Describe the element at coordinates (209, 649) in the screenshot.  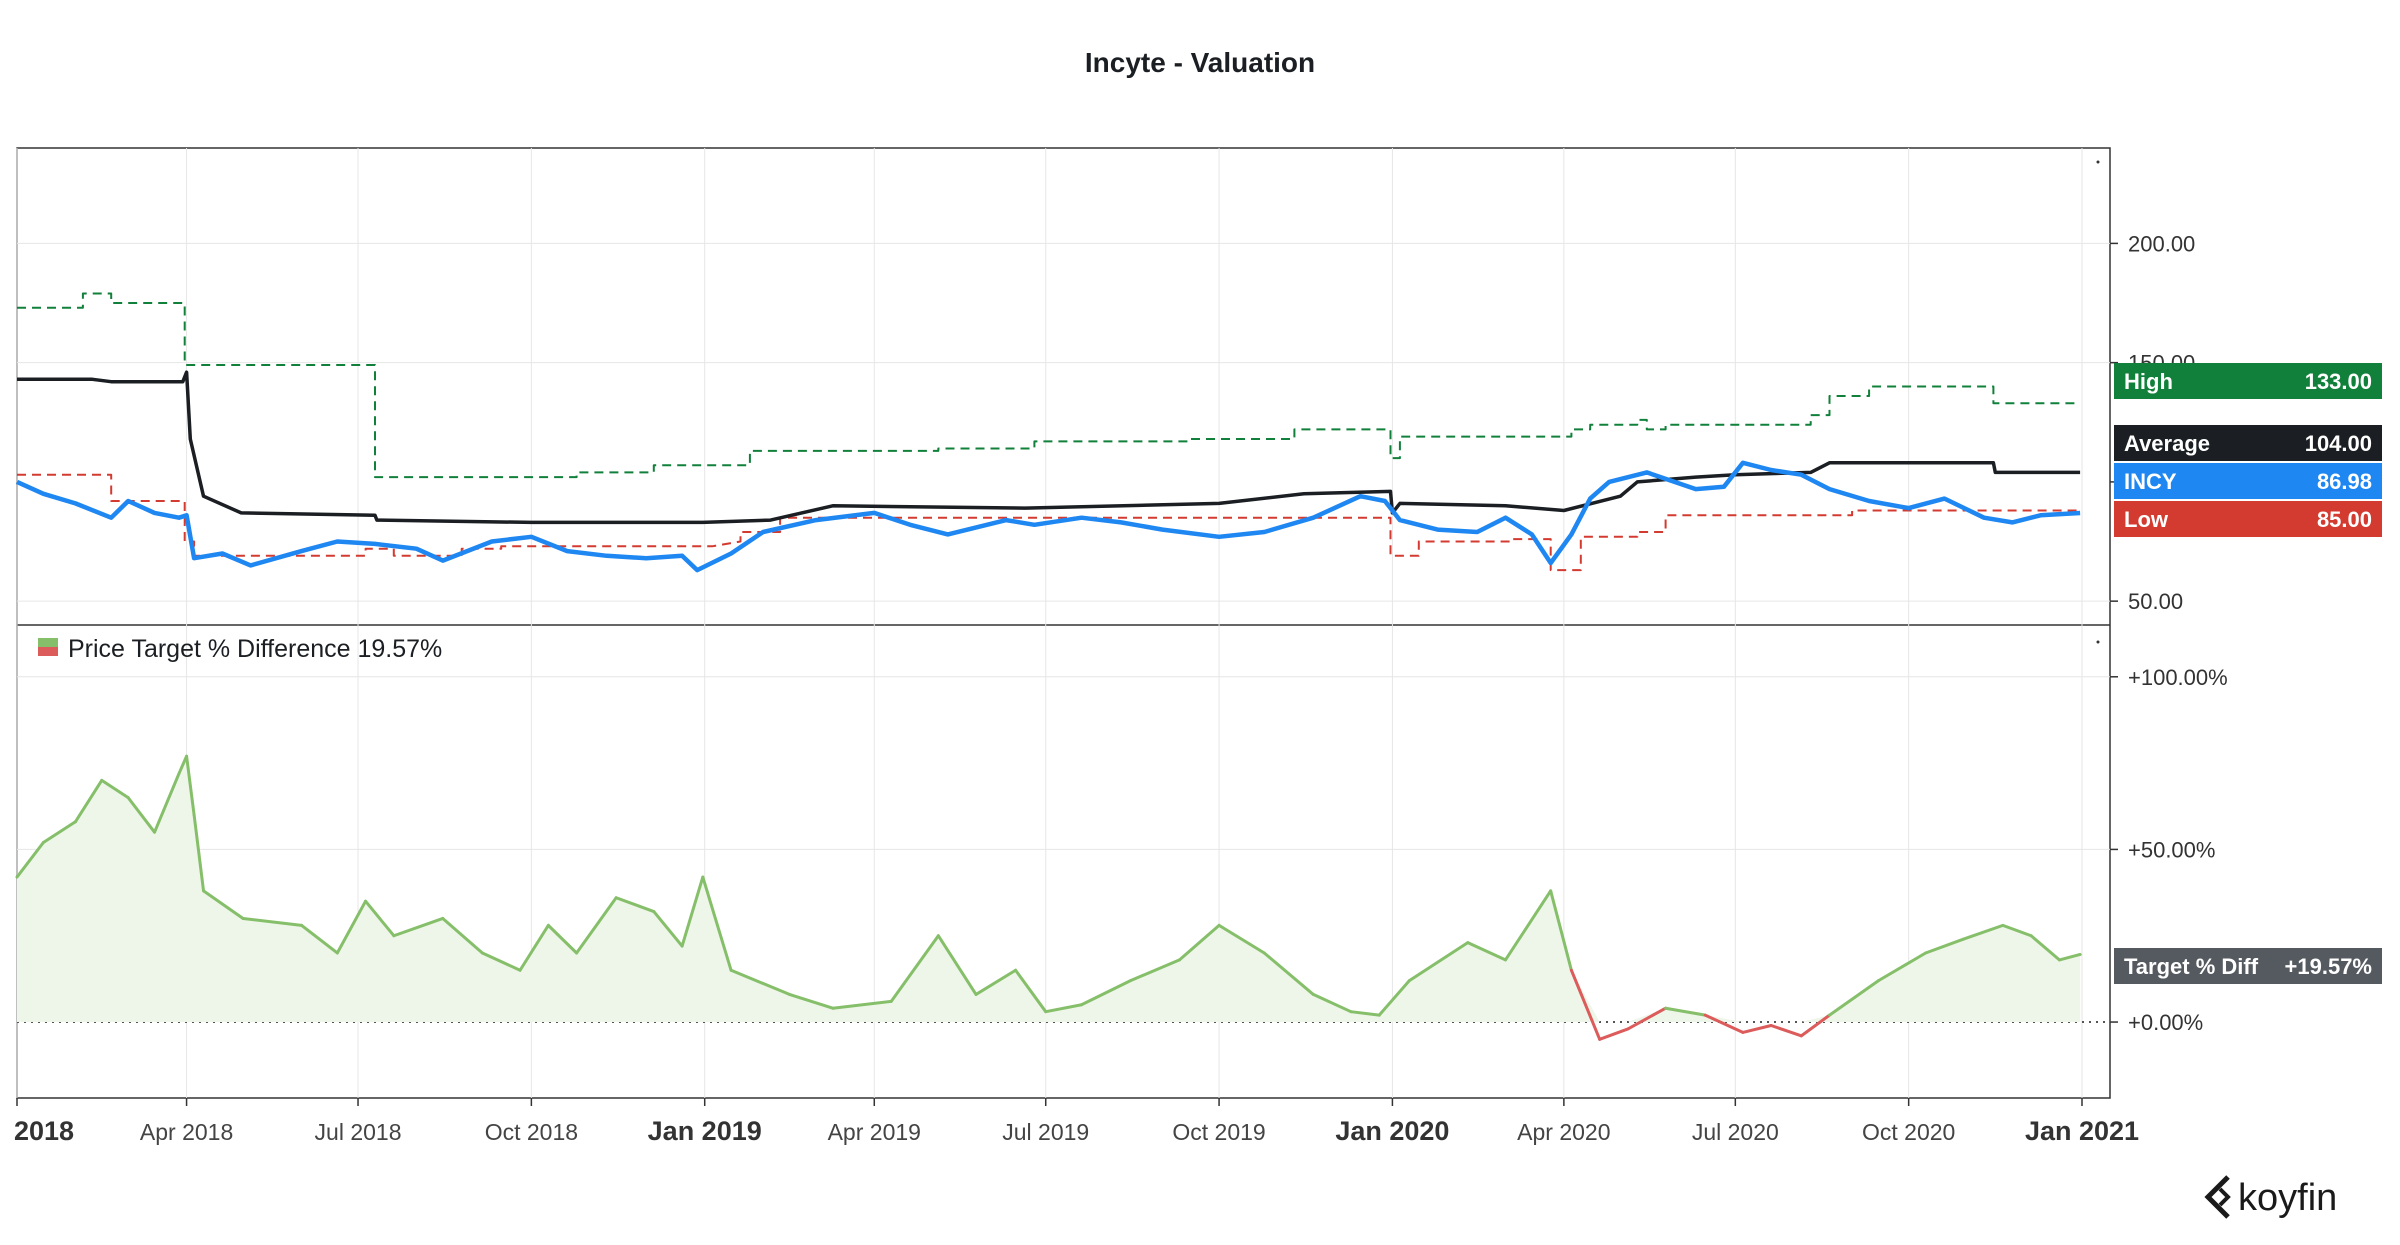
I see `legend-series-name: Price Target % Difference` at that location.